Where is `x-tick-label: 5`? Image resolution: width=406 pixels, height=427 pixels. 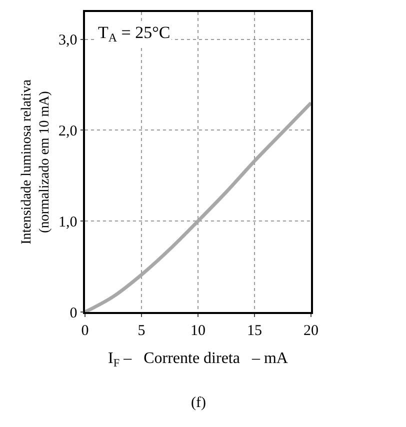
x-tick-label: 5 is located at coordinates (142, 330).